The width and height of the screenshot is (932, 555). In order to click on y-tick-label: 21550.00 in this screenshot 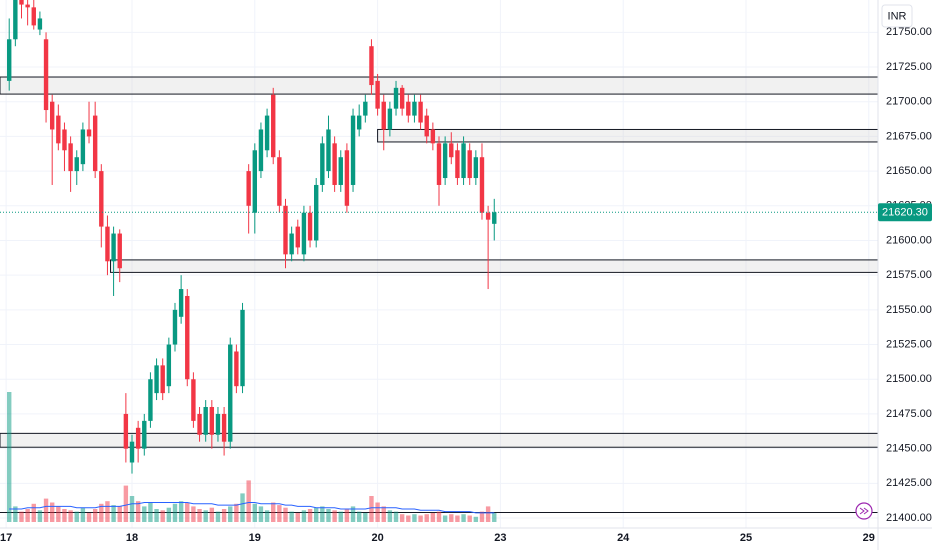, I will do `click(909, 310)`.